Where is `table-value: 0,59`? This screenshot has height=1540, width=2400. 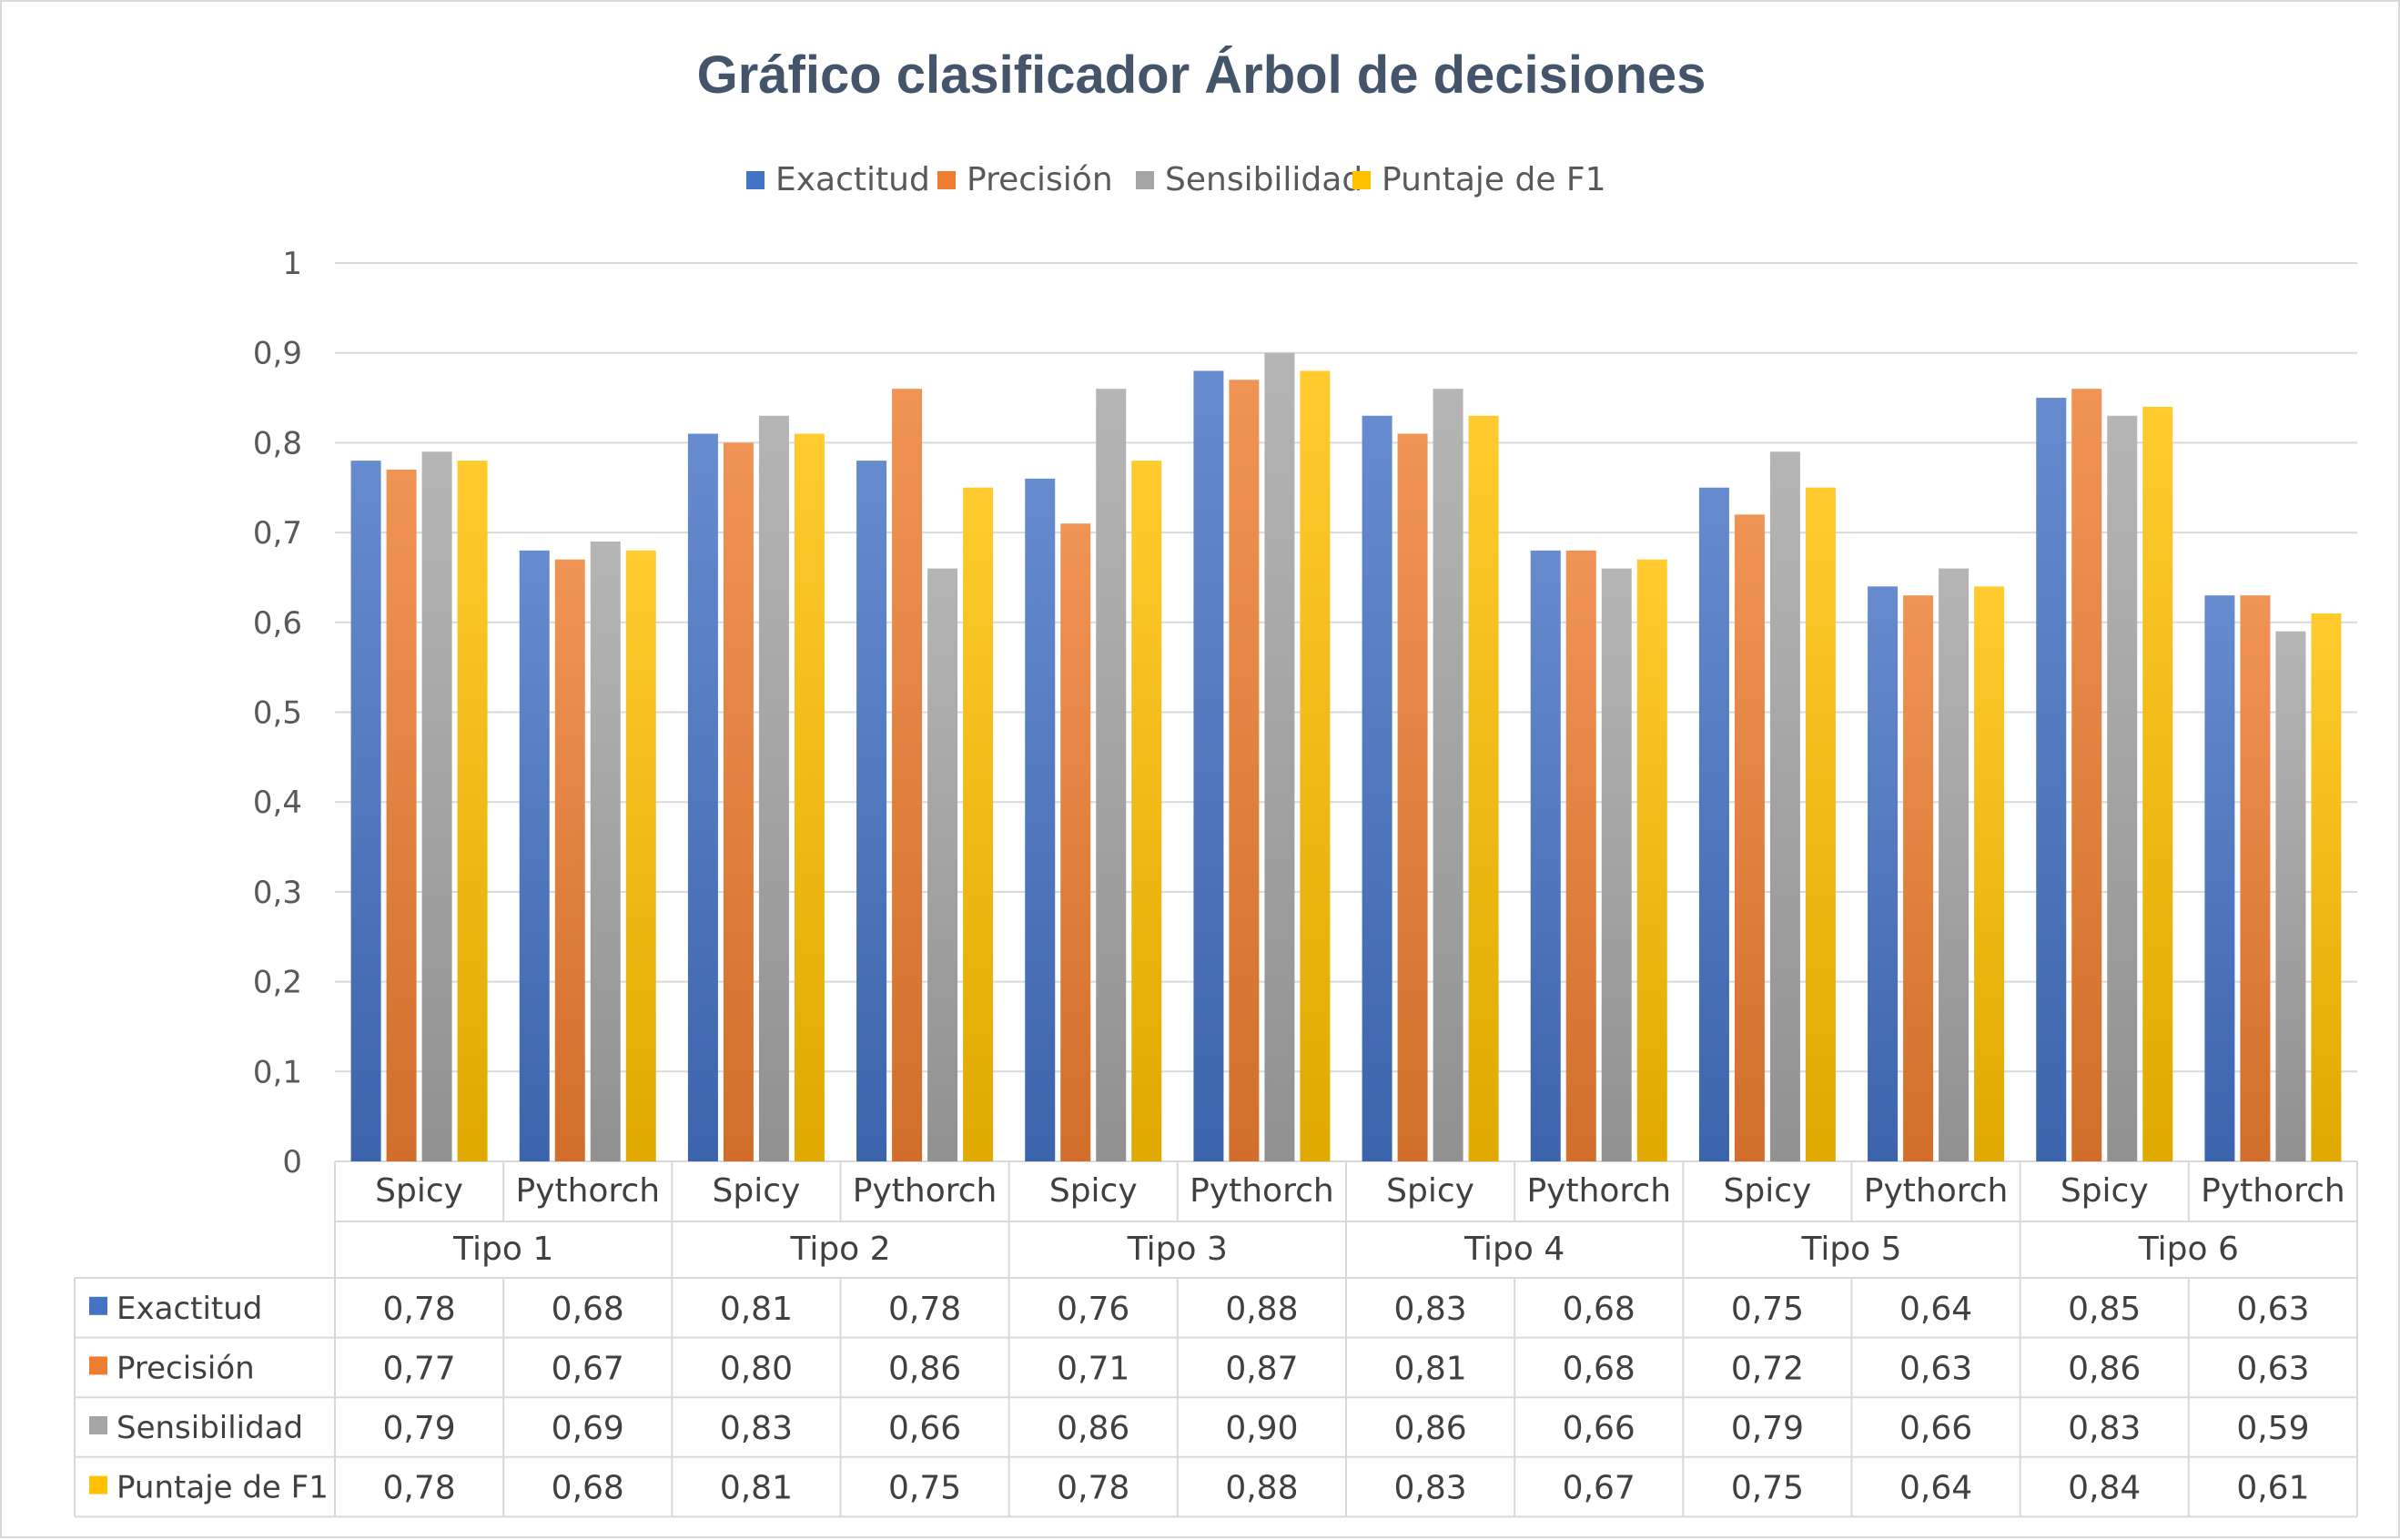 table-value: 0,59 is located at coordinates (2272, 1428).